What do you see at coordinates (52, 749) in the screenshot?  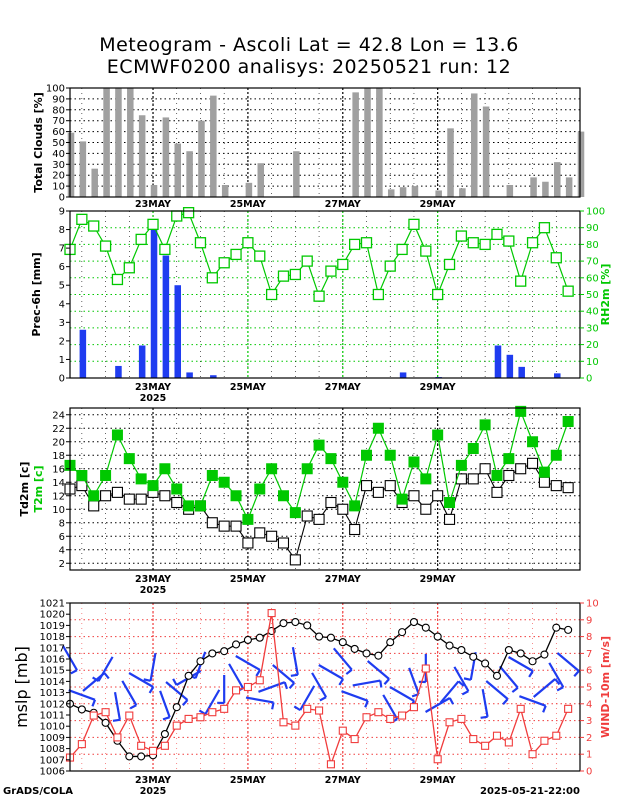 I see `y-tick-label: 1008` at bounding box center [52, 749].